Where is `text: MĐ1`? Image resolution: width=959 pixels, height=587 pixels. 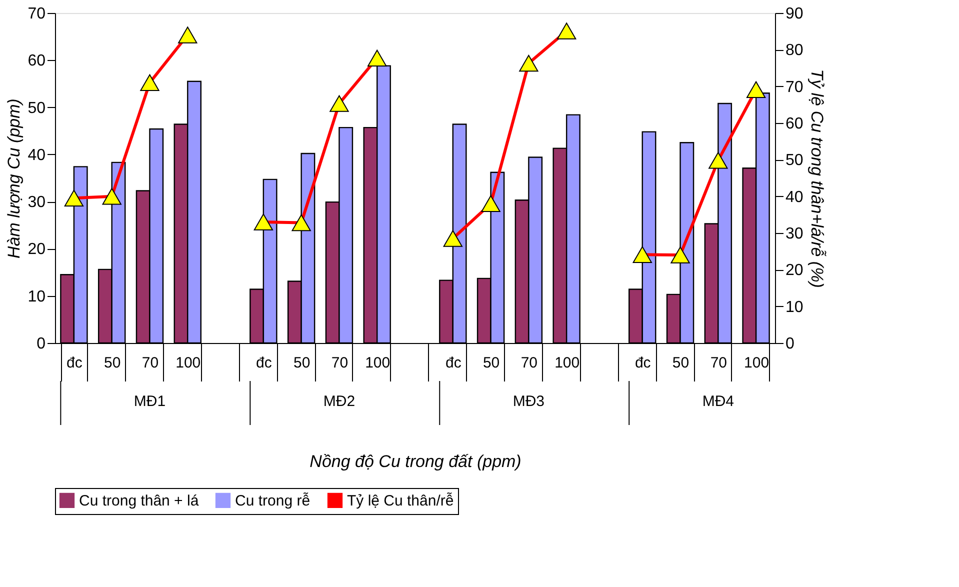 text: MĐ1 is located at coordinates (150, 401).